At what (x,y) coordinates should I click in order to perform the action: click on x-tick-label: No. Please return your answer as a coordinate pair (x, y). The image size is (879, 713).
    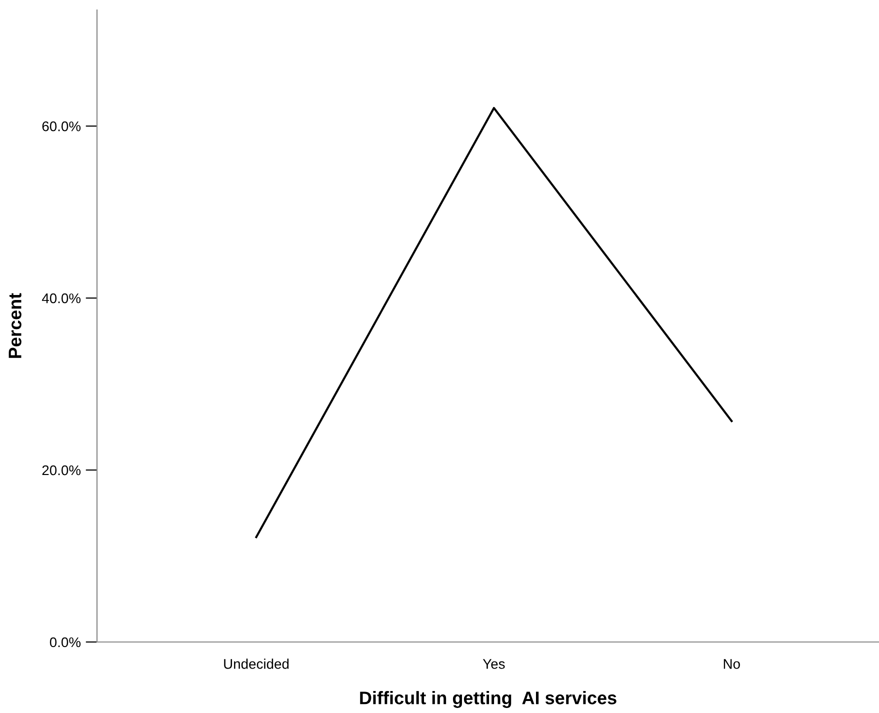
    Looking at the image, I should click on (732, 664).